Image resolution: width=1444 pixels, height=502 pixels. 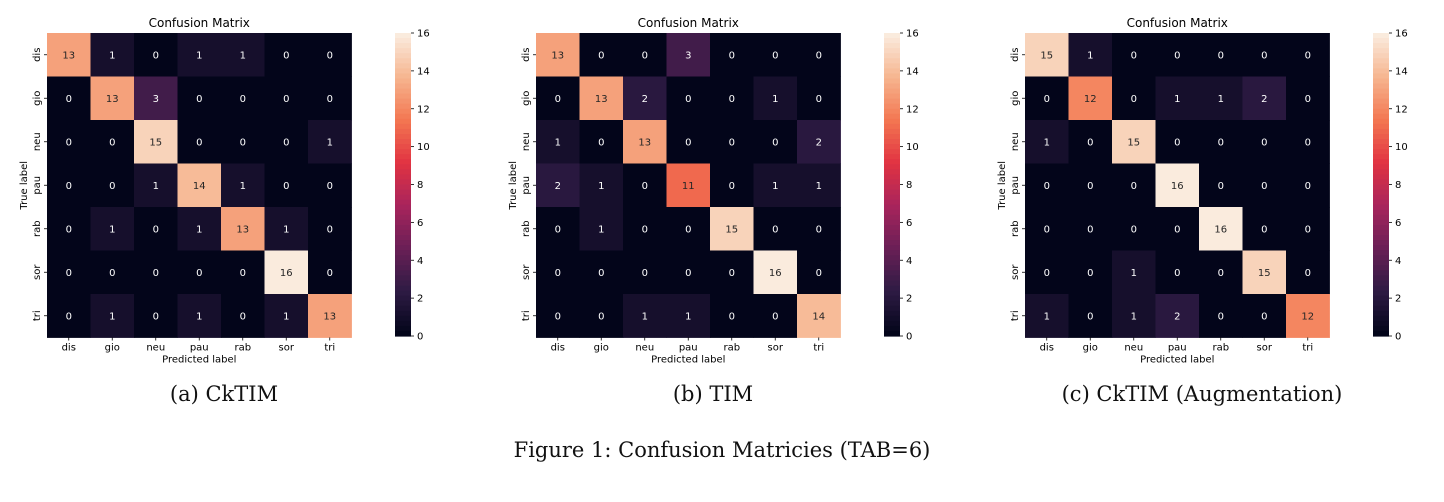 What do you see at coordinates (713, 394) in the screenshot?
I see `subcaption-b: (b) TIM` at bounding box center [713, 394].